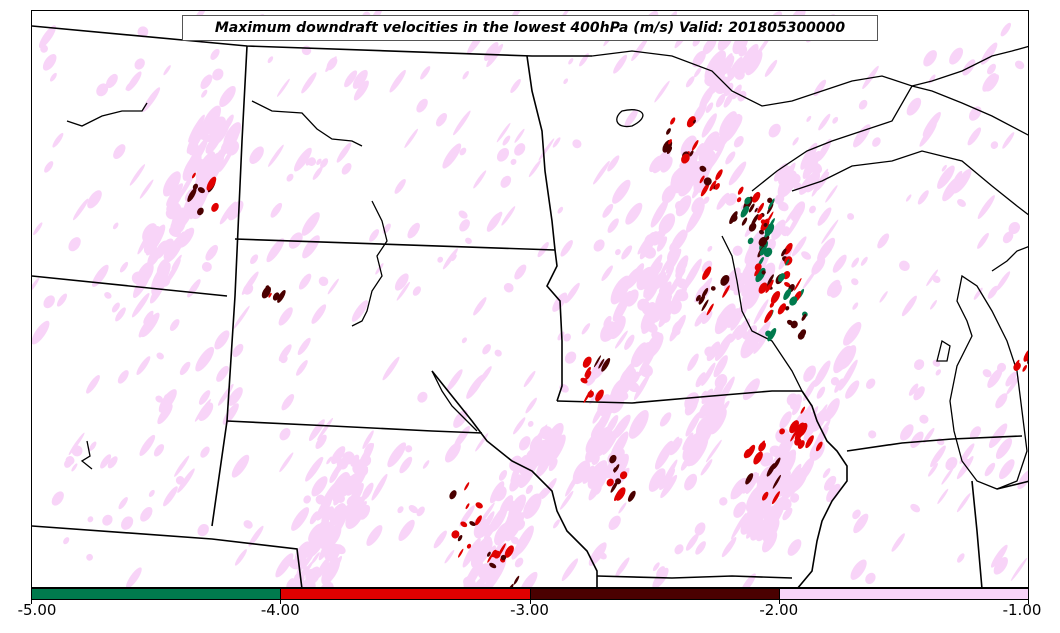 Image resolution: width=1060 pixels, height=633 pixels. What do you see at coordinates (630, 118) in the screenshot?
I see `island-outline` at bounding box center [630, 118].